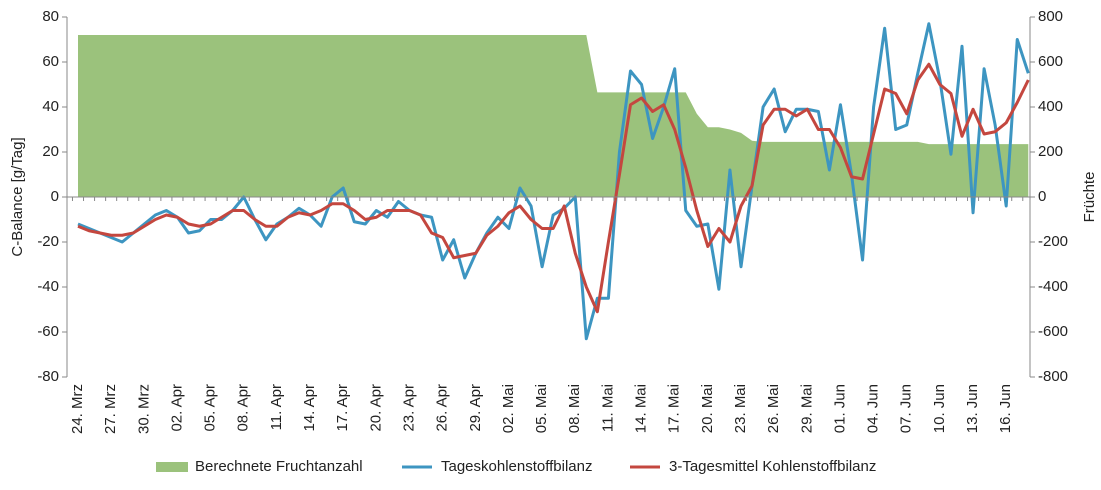 The image size is (1101, 490). I want to click on y2-axis-title: Früchte, so click(1089, 197).